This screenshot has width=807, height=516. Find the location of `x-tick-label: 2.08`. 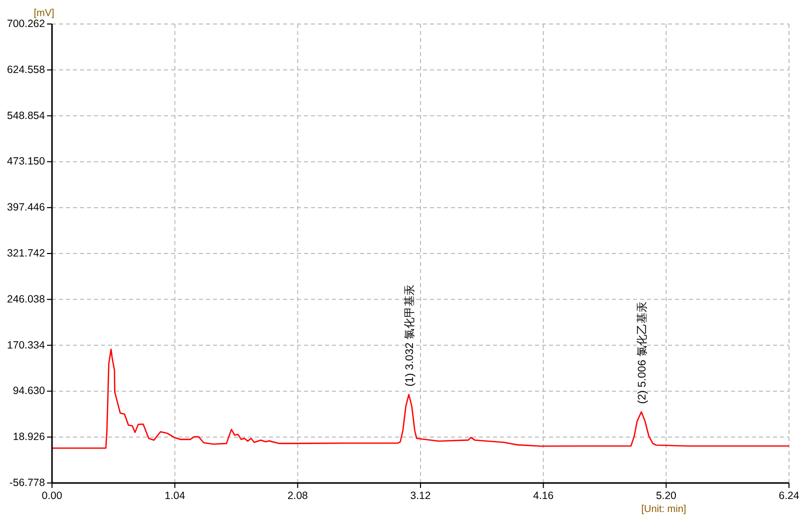

x-tick-label: 2.08 is located at coordinates (297, 496).